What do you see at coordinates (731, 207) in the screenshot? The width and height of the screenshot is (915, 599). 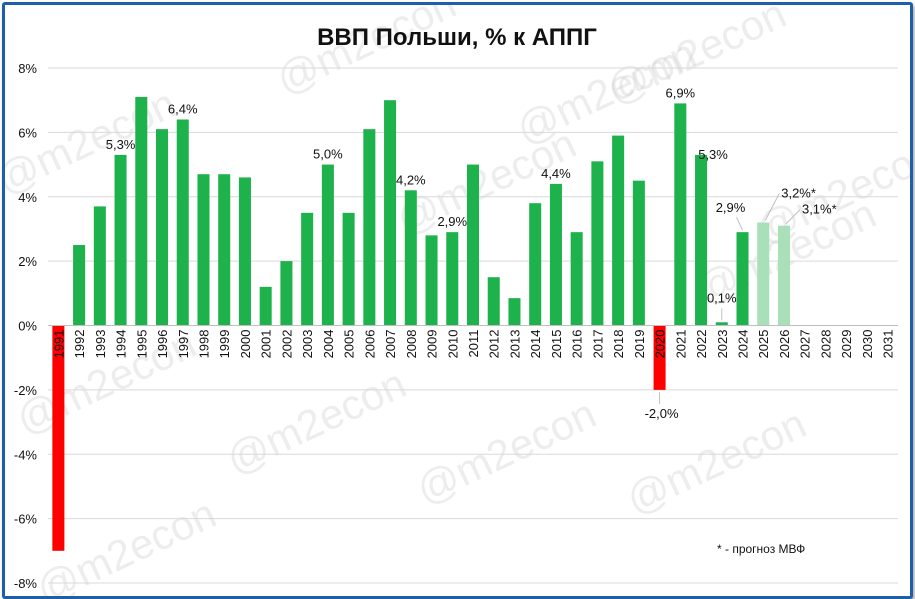 I see `data-label-2024: 2,9%` at bounding box center [731, 207].